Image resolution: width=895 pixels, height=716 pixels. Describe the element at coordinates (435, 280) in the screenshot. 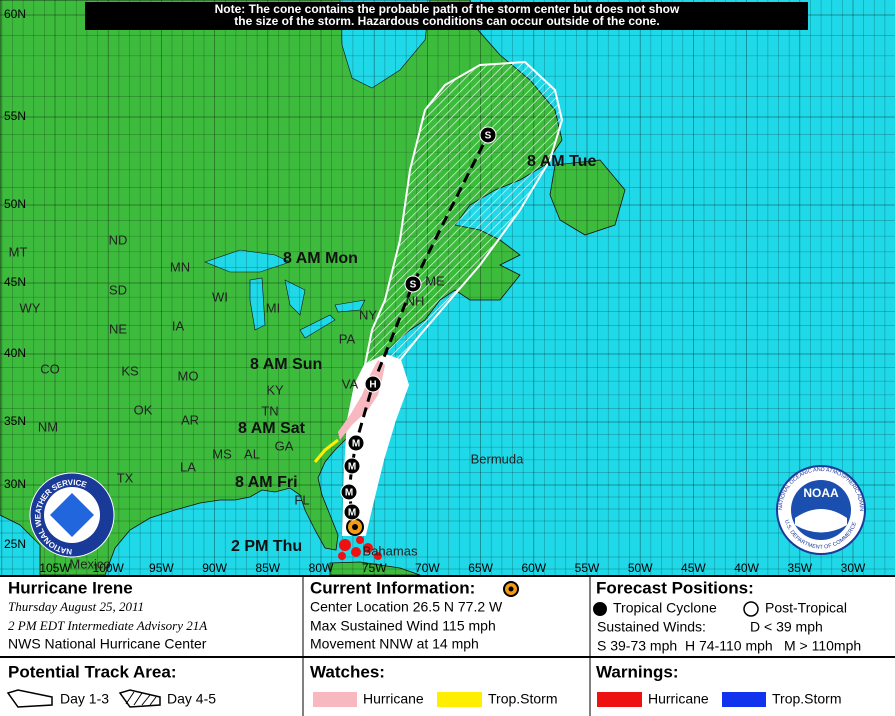

I see `region-label: ME` at that location.